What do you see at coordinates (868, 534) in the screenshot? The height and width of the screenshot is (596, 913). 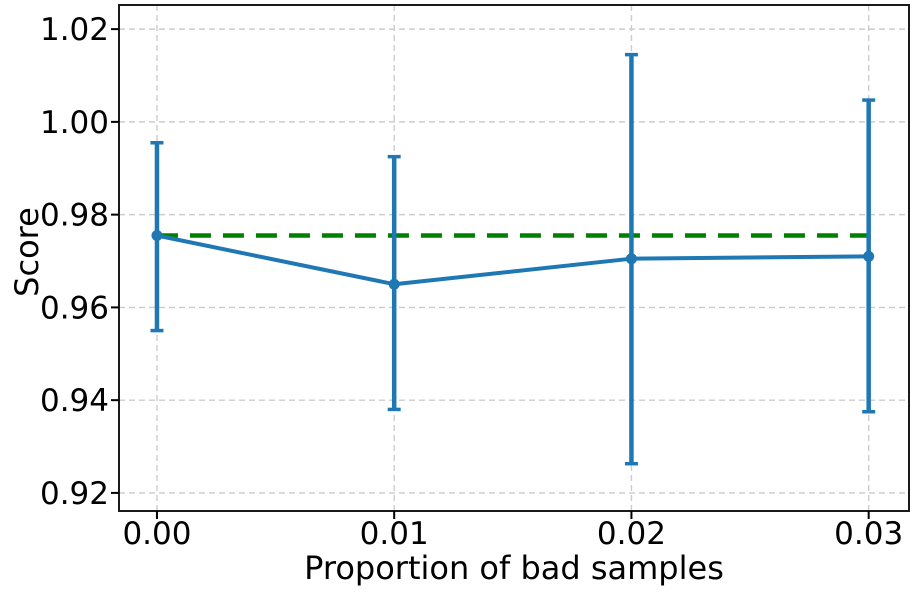 I see `x-tick-label: 0.03` at bounding box center [868, 534].